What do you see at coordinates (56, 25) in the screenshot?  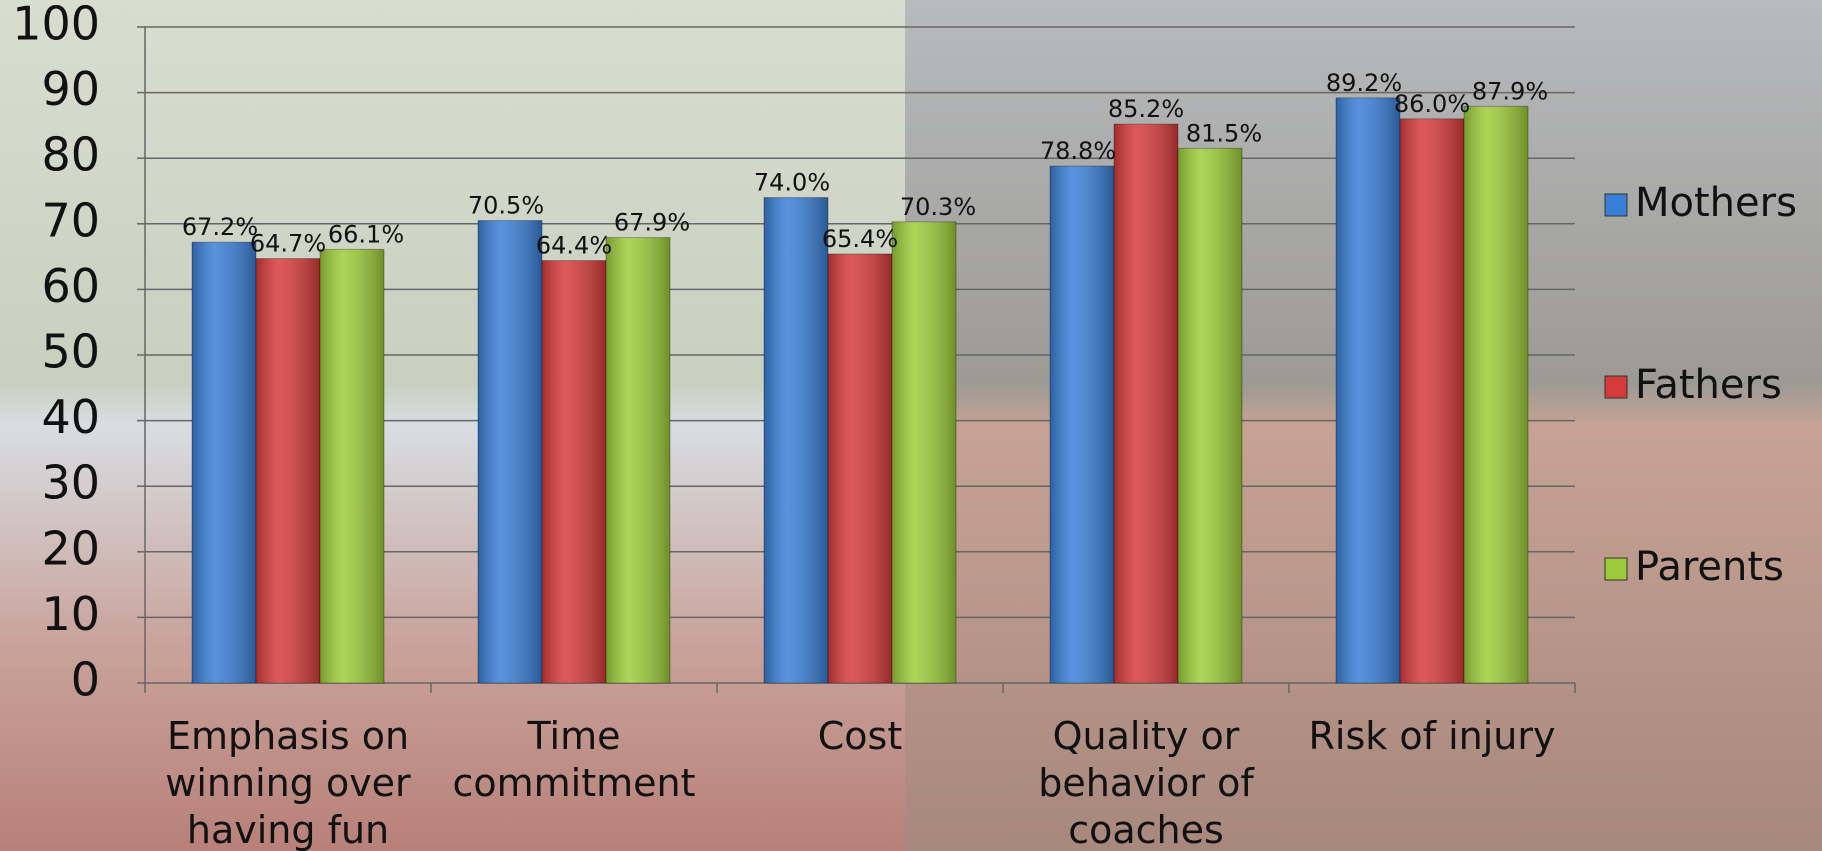 I see `y-tick-label: 100` at bounding box center [56, 25].